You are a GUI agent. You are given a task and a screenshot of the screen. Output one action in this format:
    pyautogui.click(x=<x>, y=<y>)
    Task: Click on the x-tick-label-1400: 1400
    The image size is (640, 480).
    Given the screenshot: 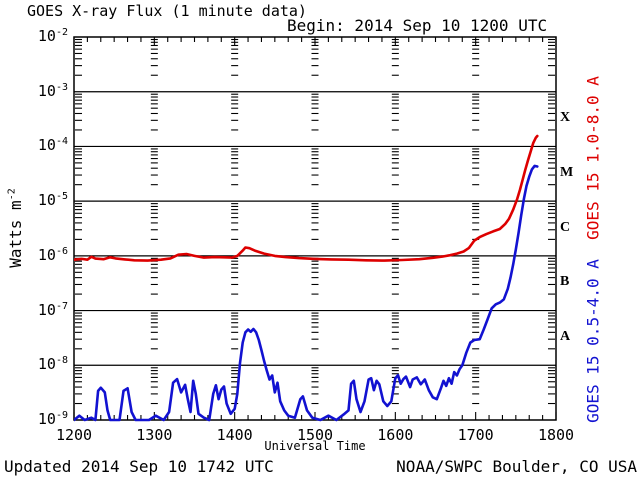 What is the action you would take?
    pyautogui.click(x=234, y=435)
    